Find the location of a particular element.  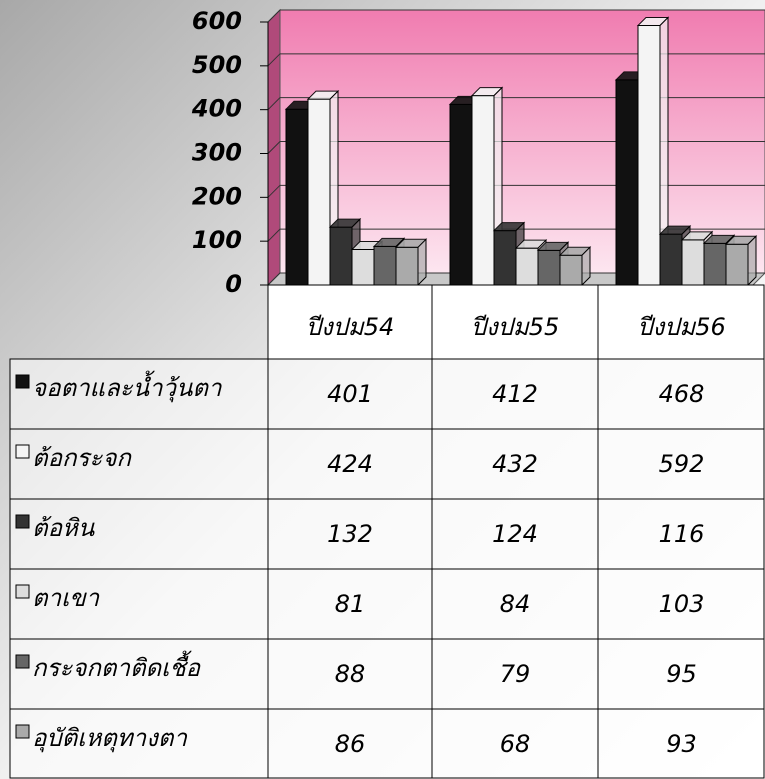

table-value: 86 is located at coordinates (350, 744).